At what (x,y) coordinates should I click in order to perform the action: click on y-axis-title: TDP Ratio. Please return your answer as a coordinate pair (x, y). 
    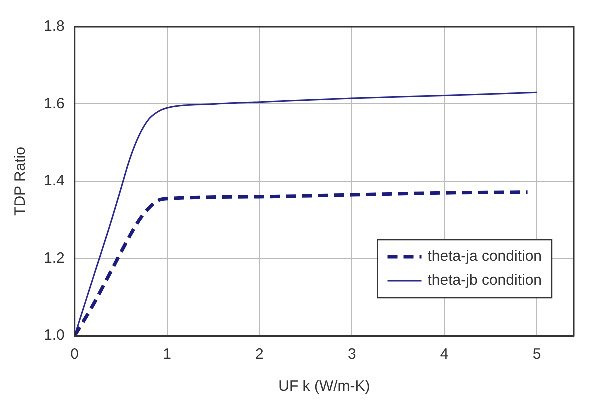
    Looking at the image, I should click on (21, 181).